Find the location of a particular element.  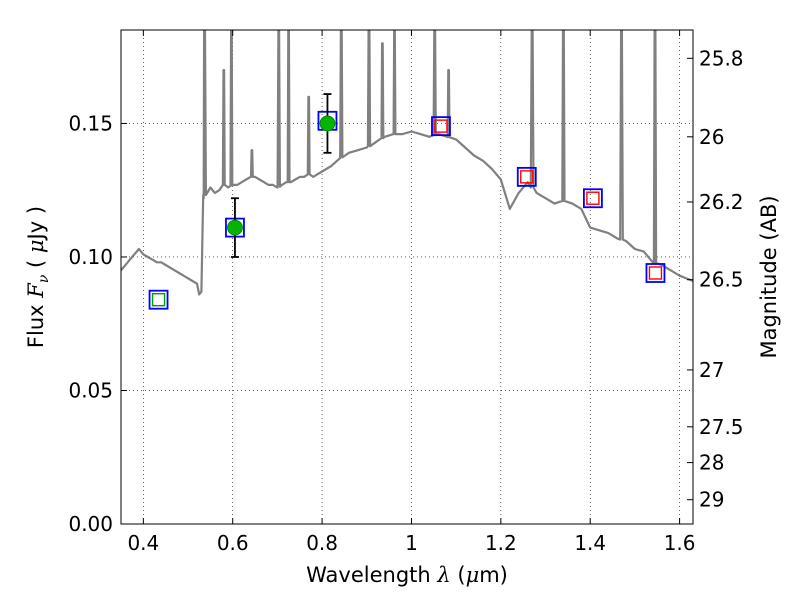

y2-axis: 25.8 26 26.2 26.5 27 27.5 28 29 is located at coordinates (715, 279).